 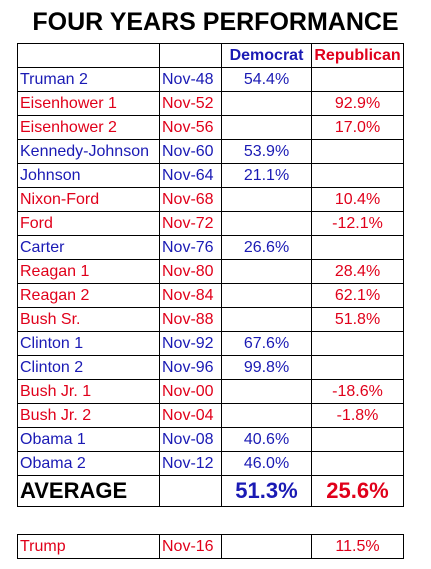 What do you see at coordinates (190, 391) in the screenshot?
I see `election-date: Nov-00` at bounding box center [190, 391].